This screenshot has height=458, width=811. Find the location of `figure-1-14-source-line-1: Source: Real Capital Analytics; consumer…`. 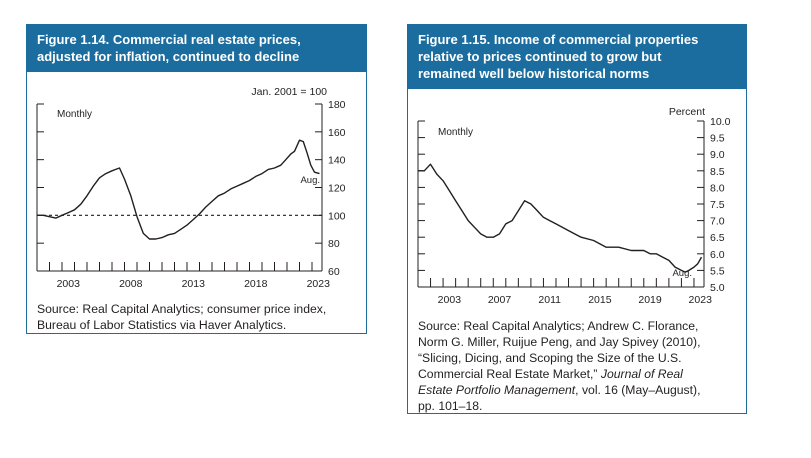

figure-1-14-source-line-1: Source: Real Capital Analytics; consumer… is located at coordinates (182, 309).